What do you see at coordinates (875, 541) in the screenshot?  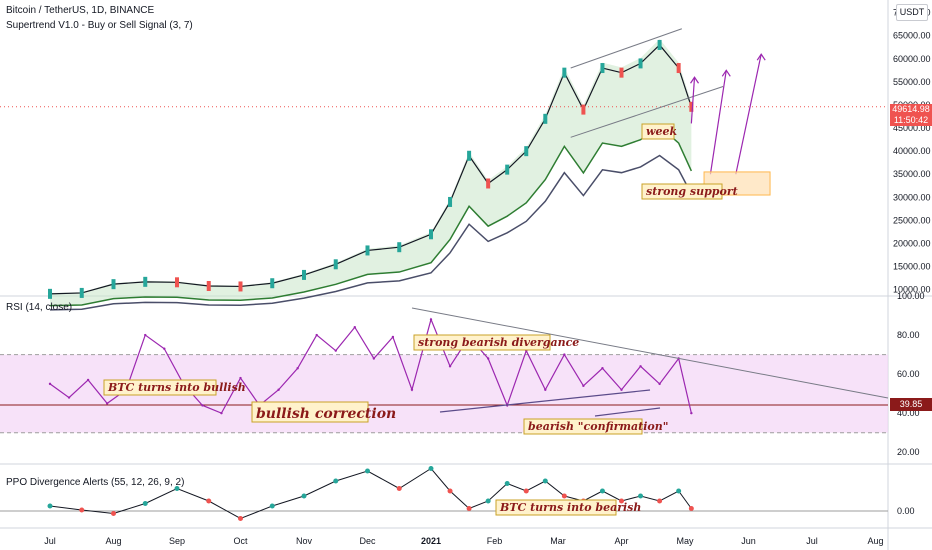 I see `time-tick-label-13: Aug` at bounding box center [875, 541].